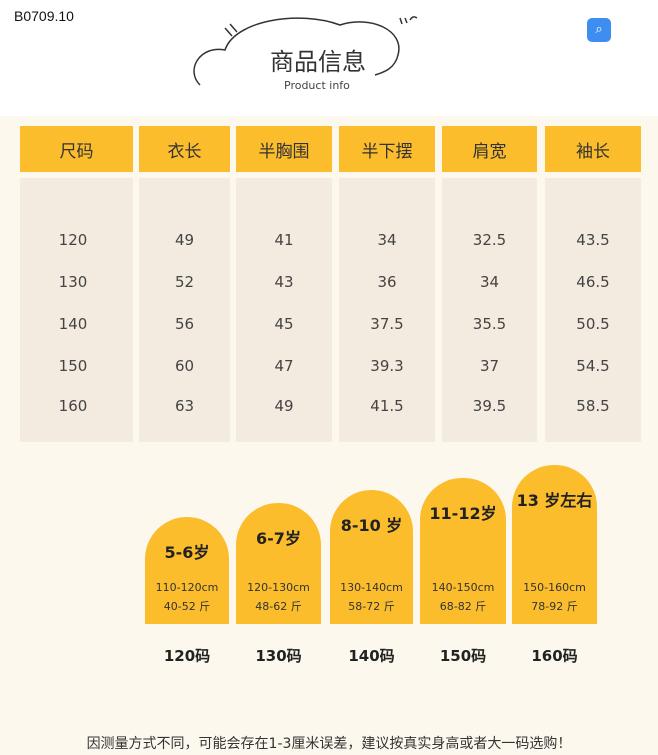  I want to click on height-range: 110-120cm, so click(187, 587).